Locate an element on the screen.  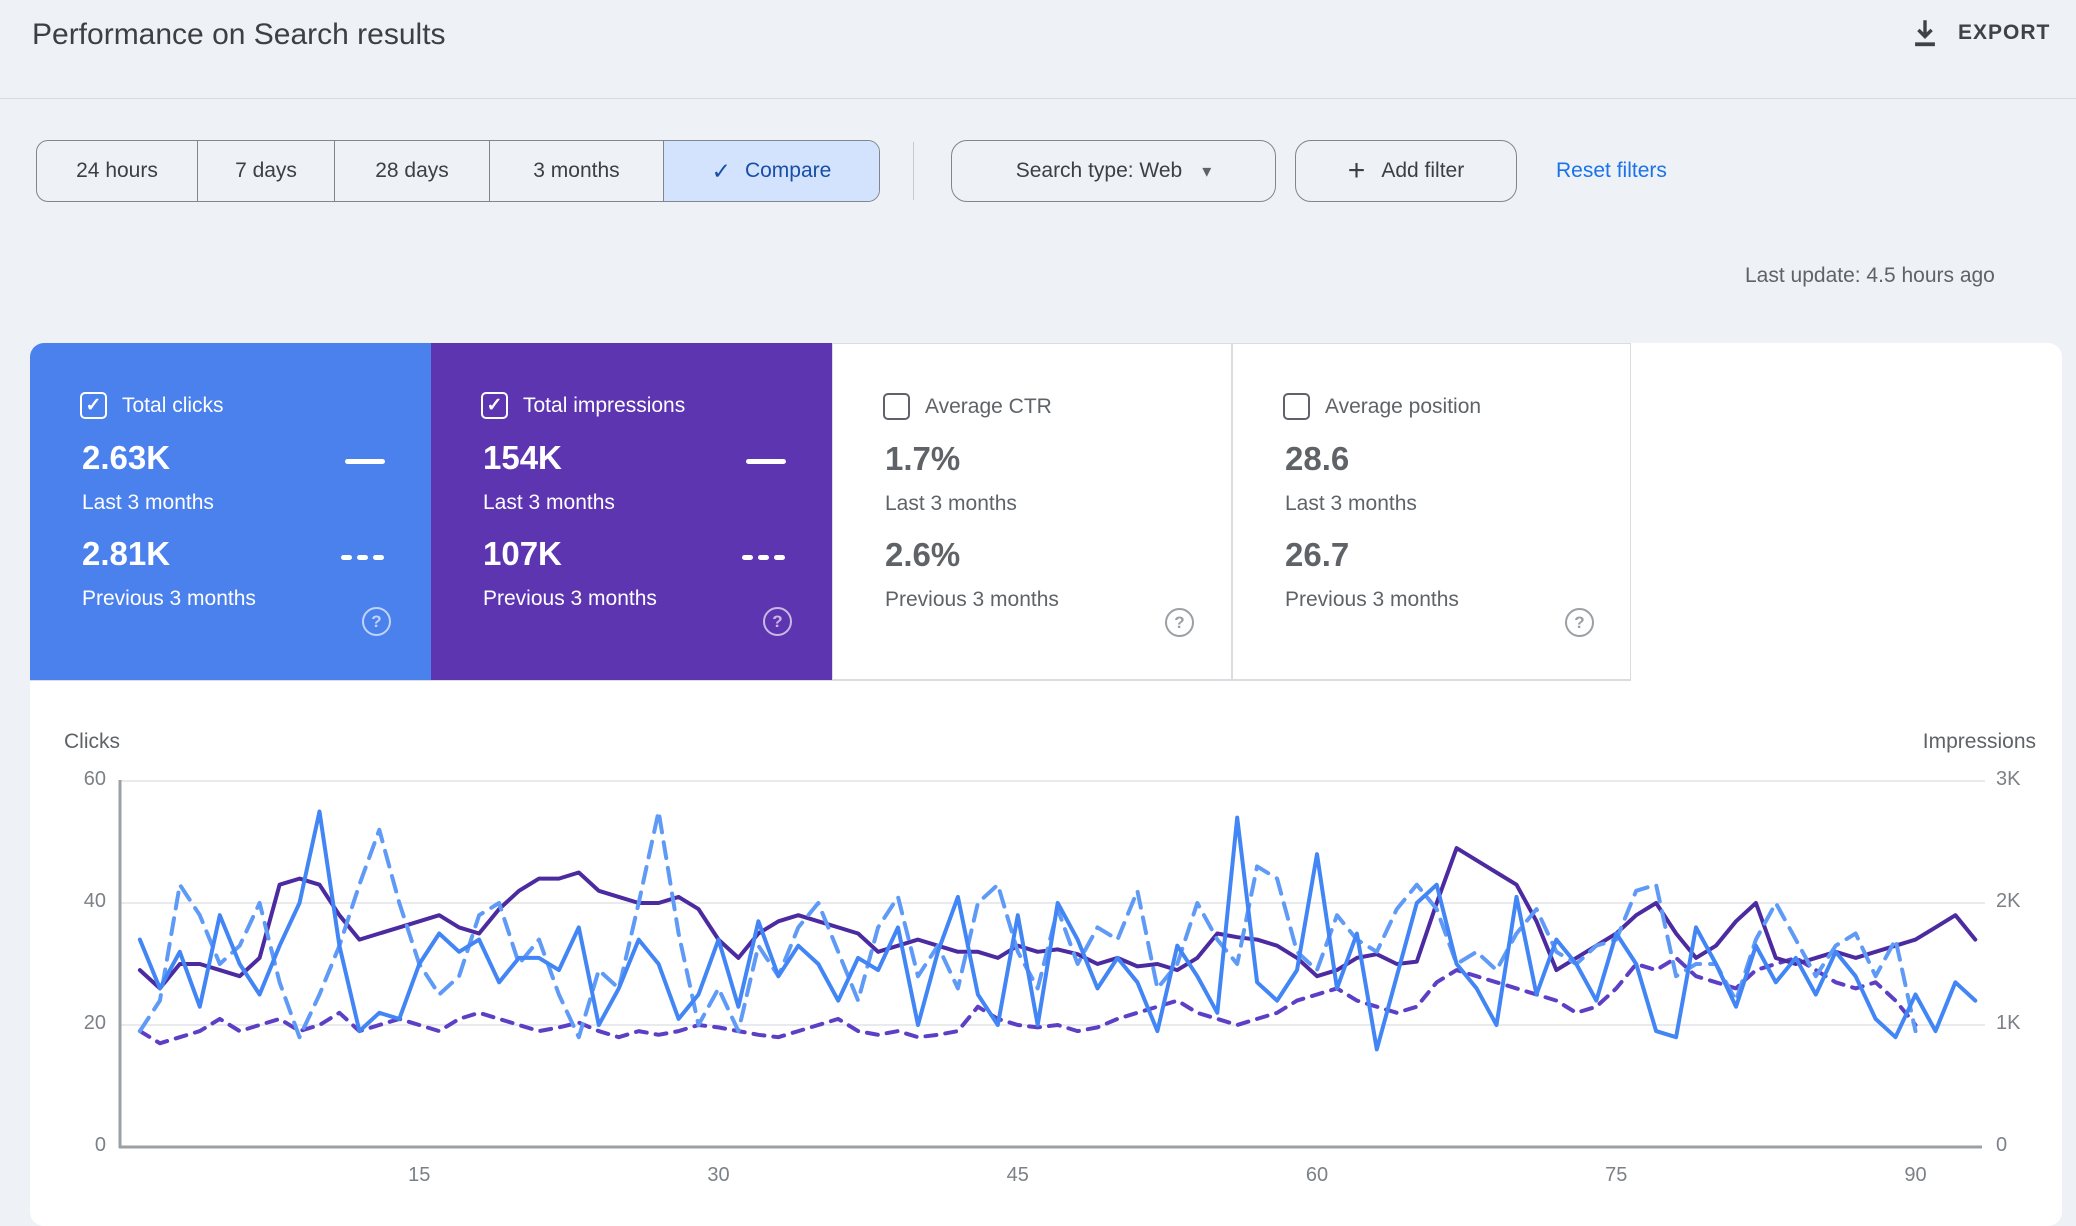
header-divider is located at coordinates (1038, 98).